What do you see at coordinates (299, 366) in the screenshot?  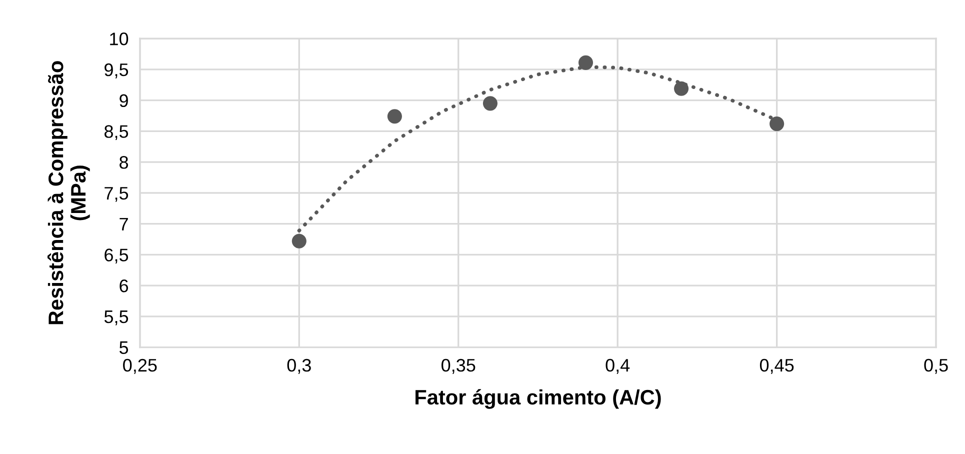 I see `x-tick-label: 0,3` at bounding box center [299, 366].